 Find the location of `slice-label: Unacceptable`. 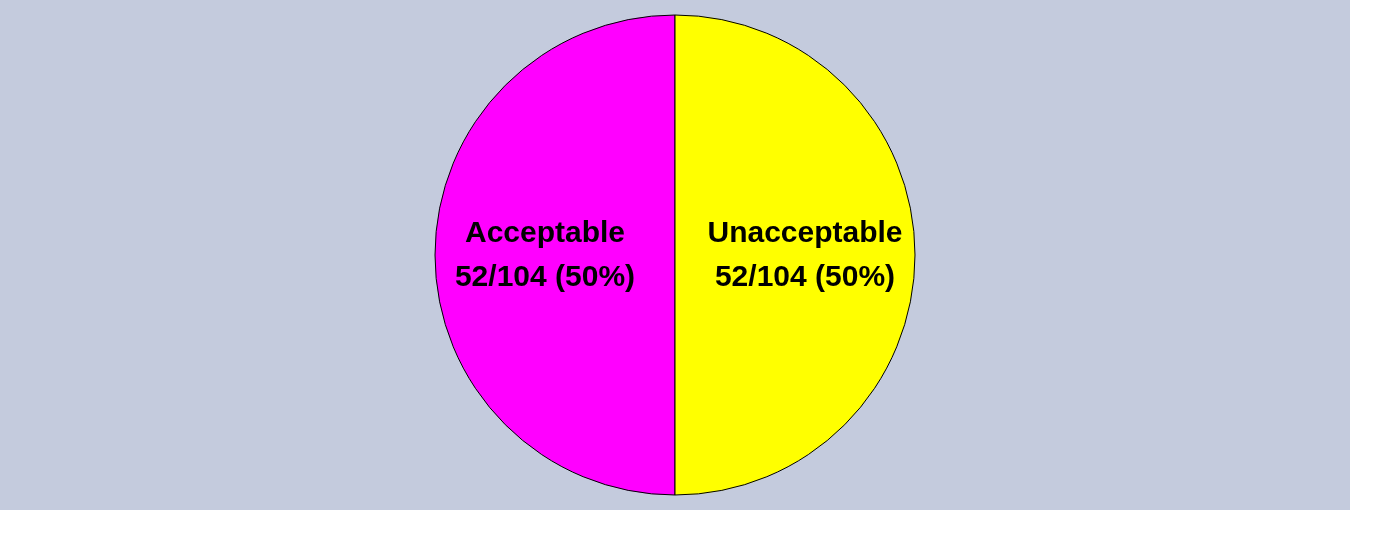

slice-label: Unacceptable is located at coordinates (805, 231).